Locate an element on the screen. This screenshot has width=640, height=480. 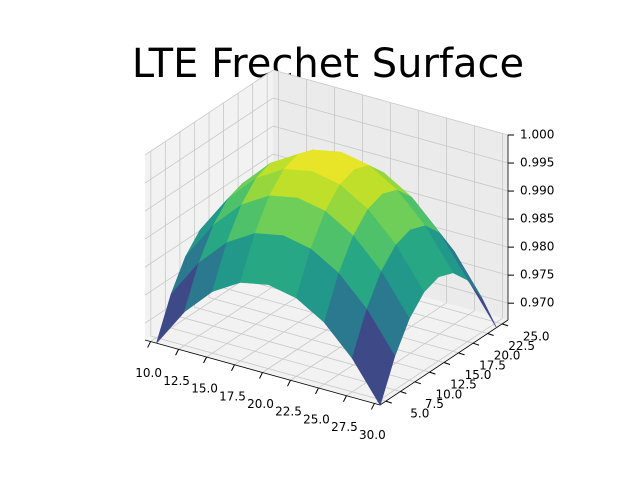
x-tick-label: 27.5 is located at coordinates (344, 427).